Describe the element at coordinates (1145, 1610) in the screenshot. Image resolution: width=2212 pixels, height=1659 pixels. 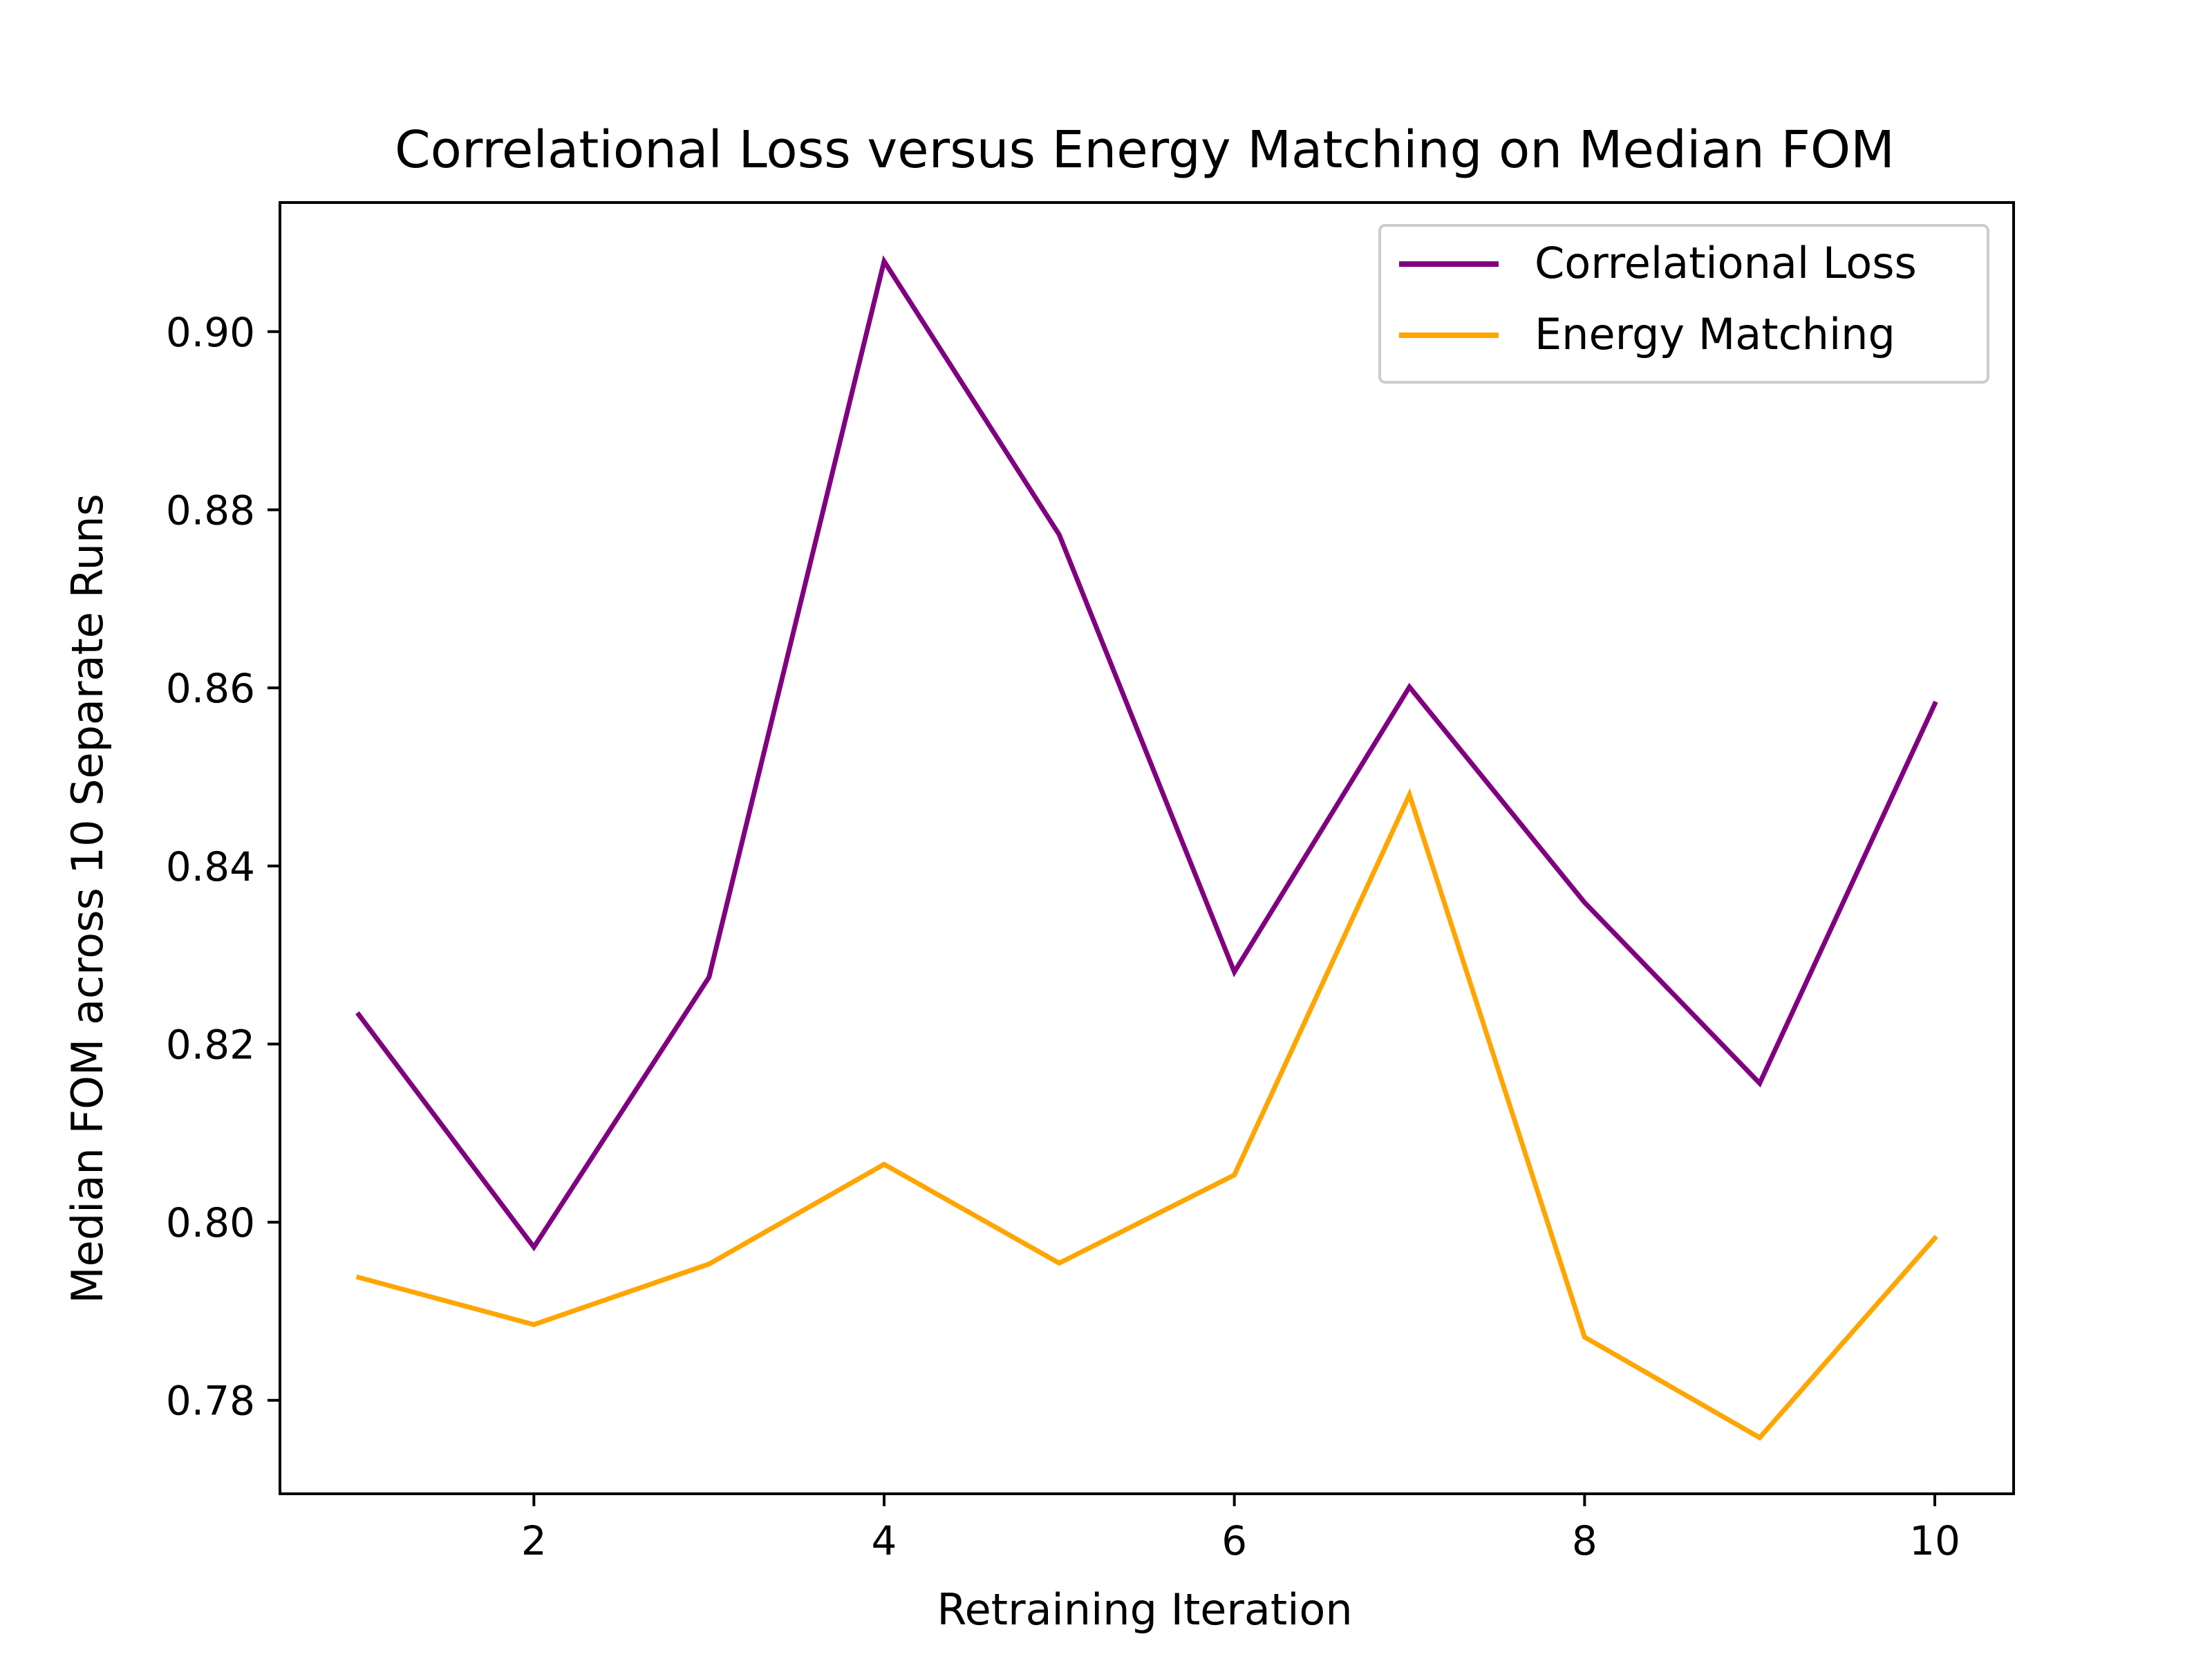
I see `x-axis-label: Retraining Iteration` at that location.